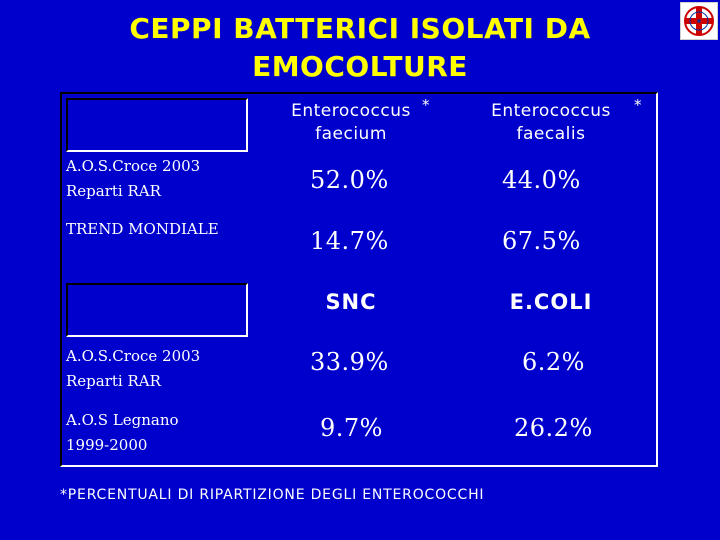  Describe the element at coordinates (351, 134) in the screenshot. I see `col-header-faecium-line2: faecium` at that location.